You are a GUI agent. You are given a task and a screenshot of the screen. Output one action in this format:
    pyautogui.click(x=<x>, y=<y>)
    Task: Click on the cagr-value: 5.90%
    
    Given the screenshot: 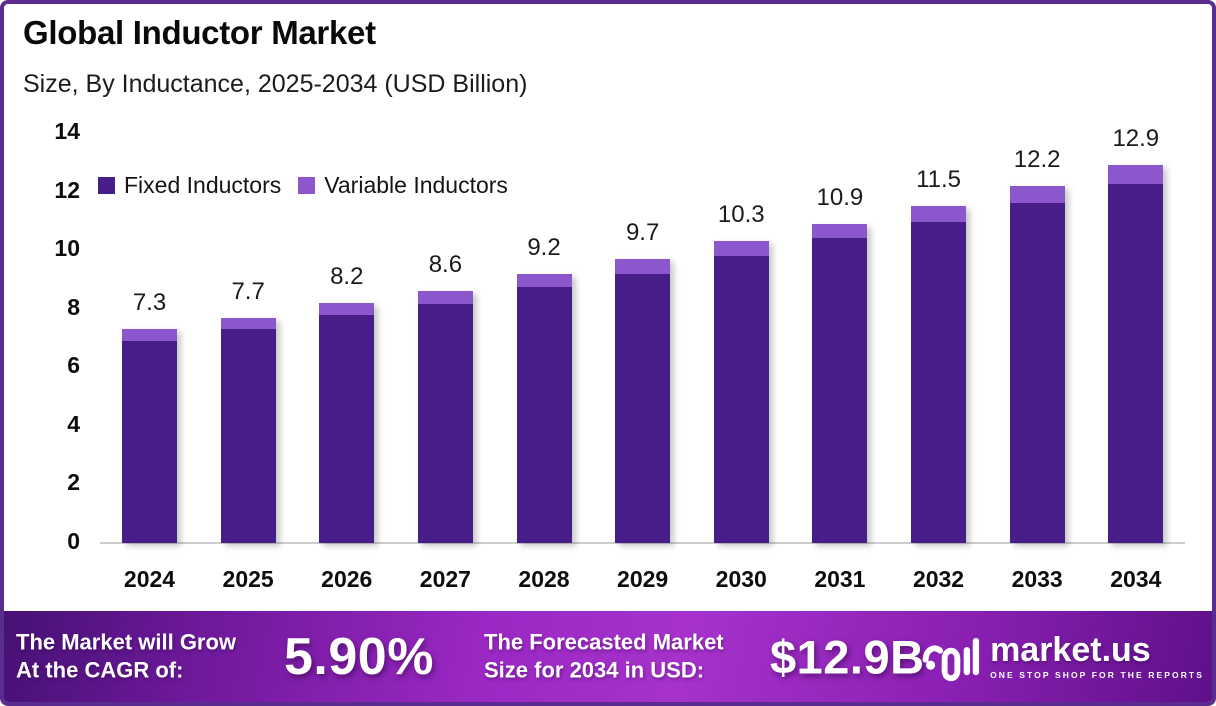 What is the action you would take?
    pyautogui.click(x=359, y=656)
    